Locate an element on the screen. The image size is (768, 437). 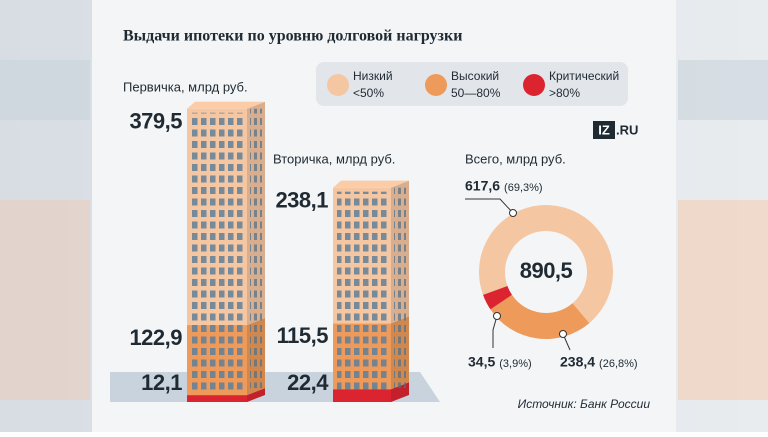
category-label: Первичка, млрд руб. is located at coordinates (185, 86).